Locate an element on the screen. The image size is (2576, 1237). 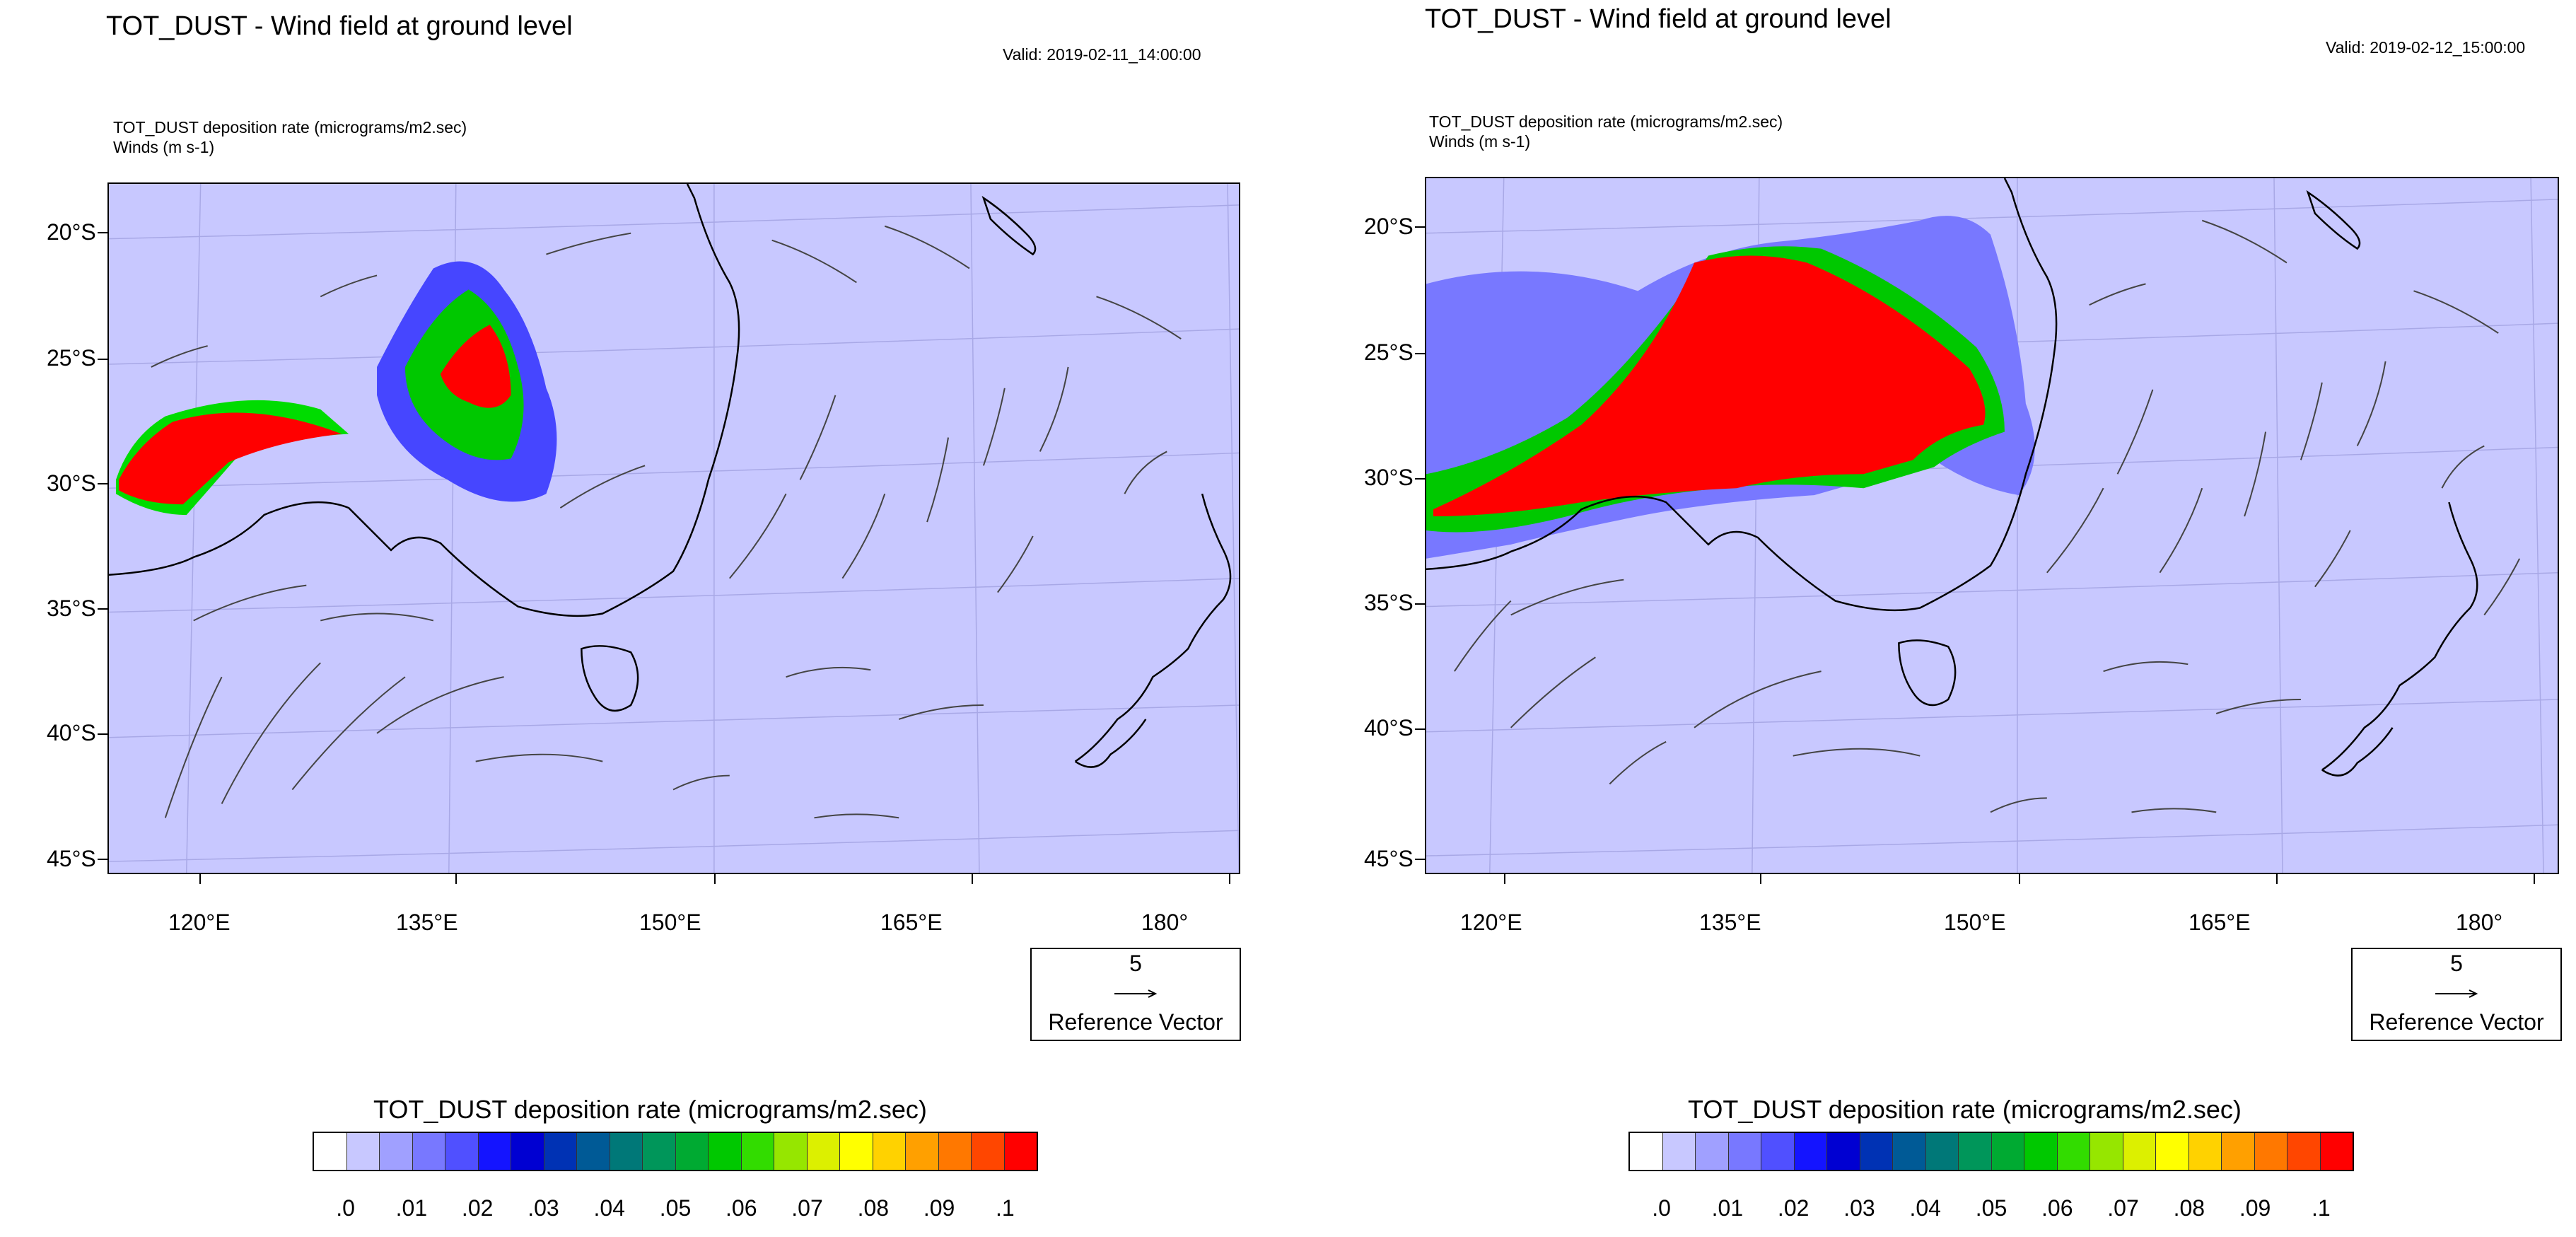
colorbar-tick-label: .08 is located at coordinates (2189, 1208).